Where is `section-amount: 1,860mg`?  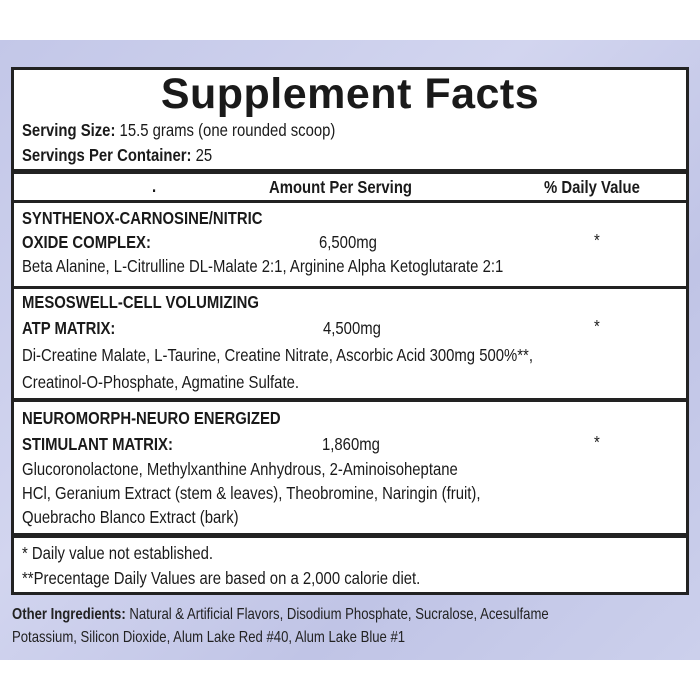 section-amount: 1,860mg is located at coordinates (351, 444).